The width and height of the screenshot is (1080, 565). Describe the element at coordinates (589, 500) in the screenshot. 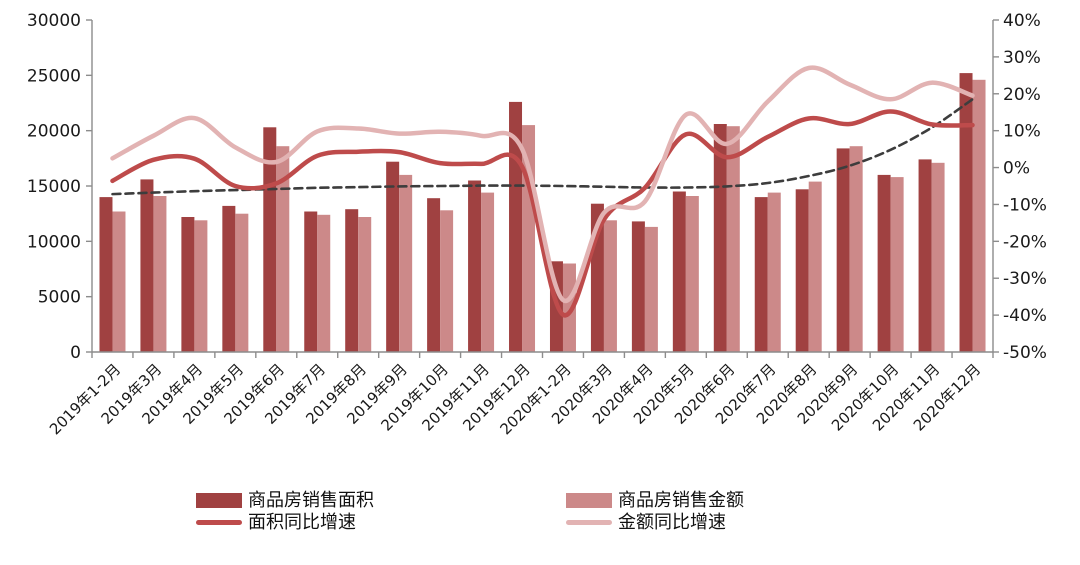

I see `legend-swatch-sales-amount-icon` at that location.